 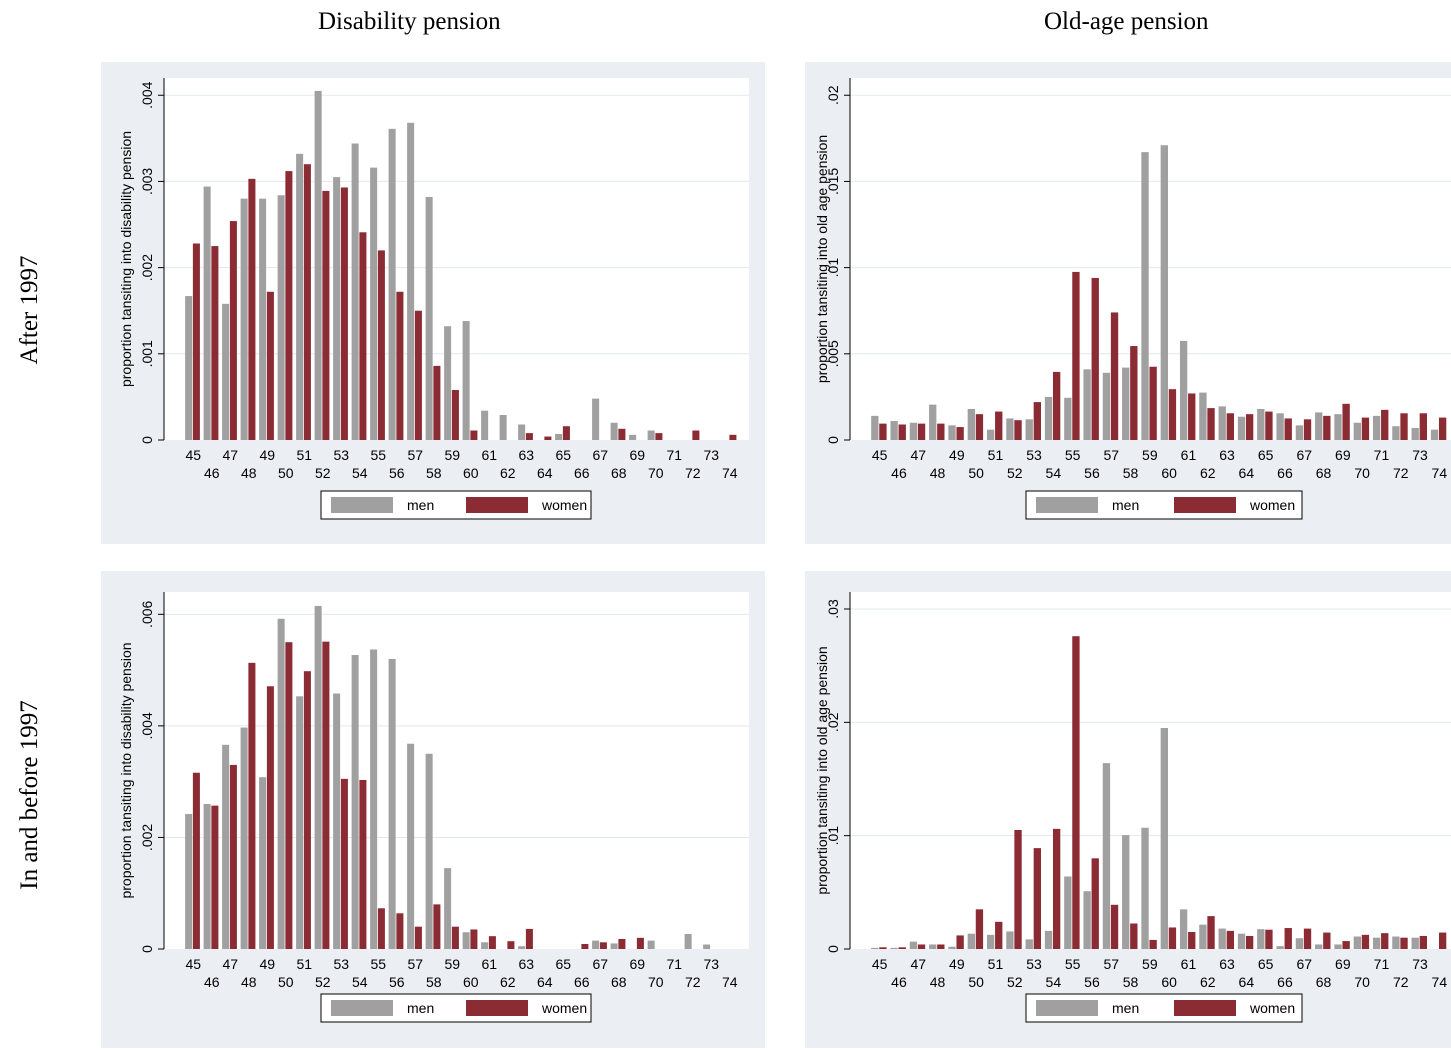 I want to click on x-tick-label: 46, so click(x=899, y=982).